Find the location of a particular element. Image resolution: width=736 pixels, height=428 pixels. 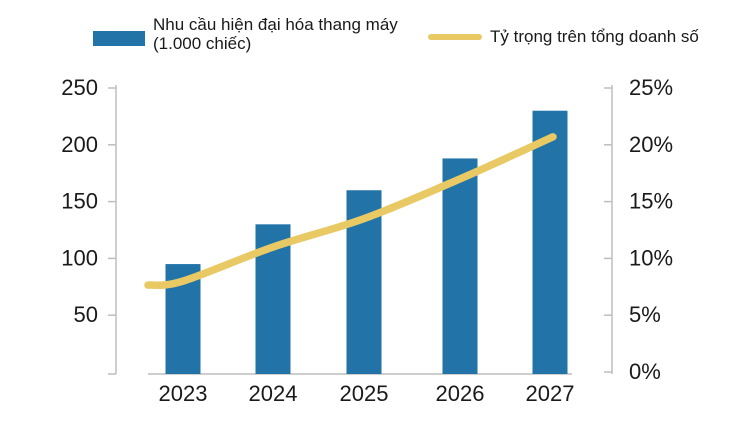

left-axis-tick-label: 200 is located at coordinates (79, 144).